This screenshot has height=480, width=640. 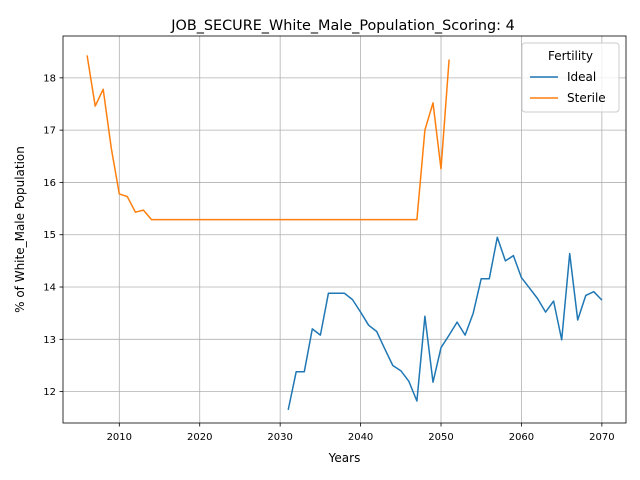 What do you see at coordinates (586, 98) in the screenshot?
I see `legend-label-sterile: Sterile` at bounding box center [586, 98].